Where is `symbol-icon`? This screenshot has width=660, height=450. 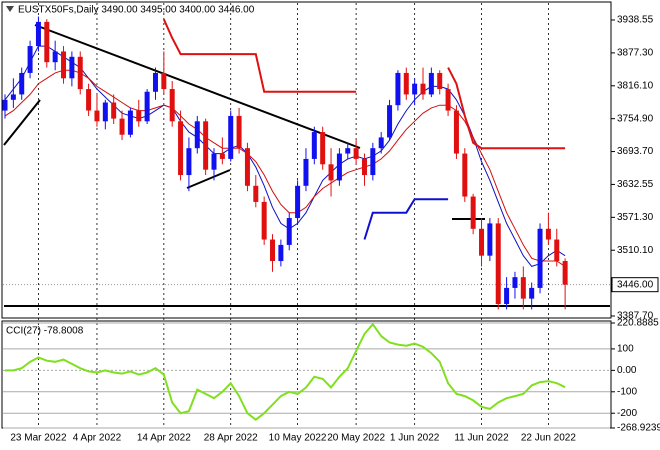
symbol-icon is located at coordinates (10, 9).